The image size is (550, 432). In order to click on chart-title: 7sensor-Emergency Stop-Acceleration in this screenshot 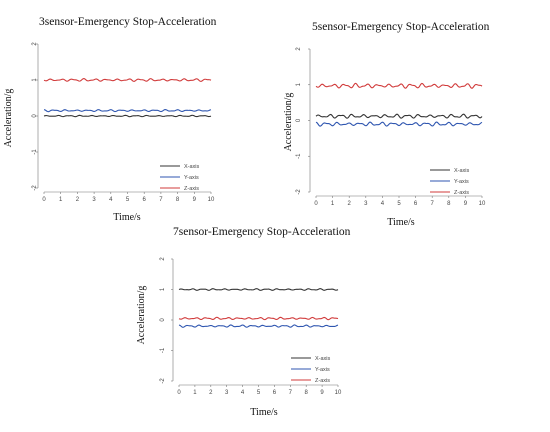, I will do `click(262, 232)`.